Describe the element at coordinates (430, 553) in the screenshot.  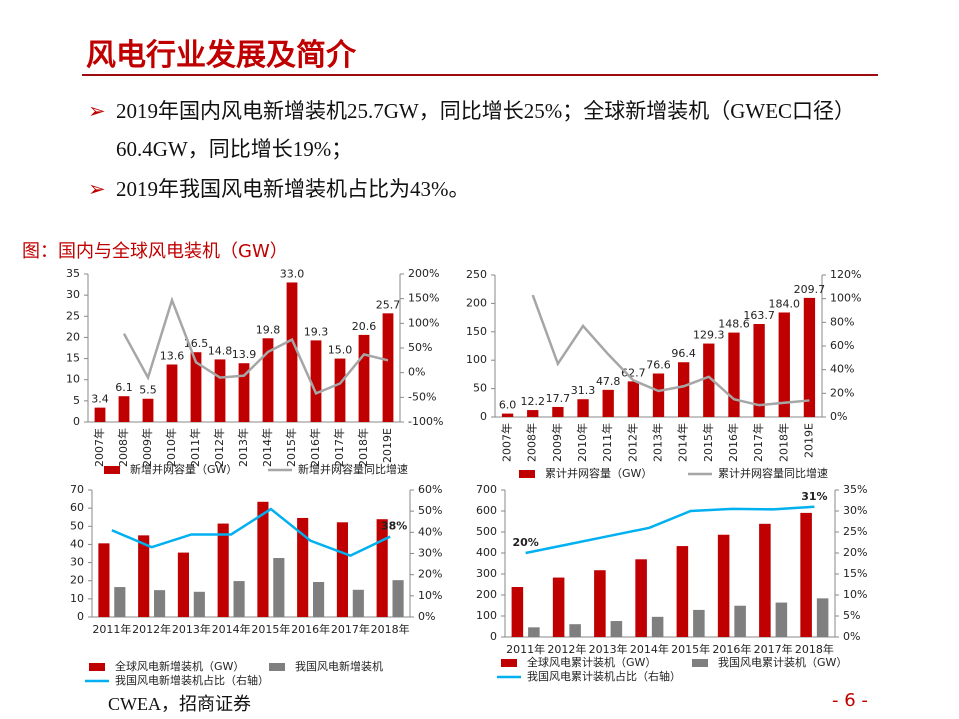
I see `y2-tick-label: 30%` at that location.